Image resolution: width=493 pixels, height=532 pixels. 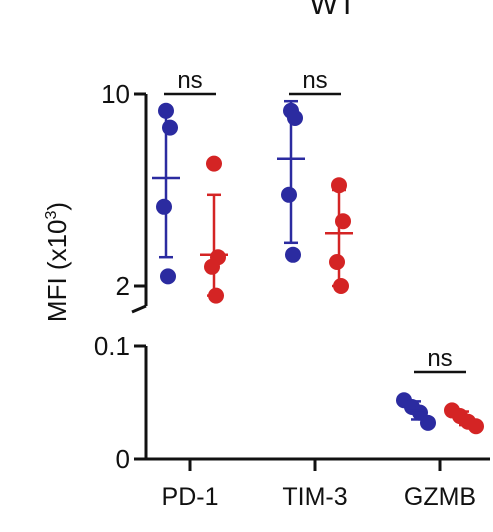 What do you see at coordinates (51, 215) in the screenshot?
I see `y-axis-label-sup: 3` at bounding box center [51, 215].